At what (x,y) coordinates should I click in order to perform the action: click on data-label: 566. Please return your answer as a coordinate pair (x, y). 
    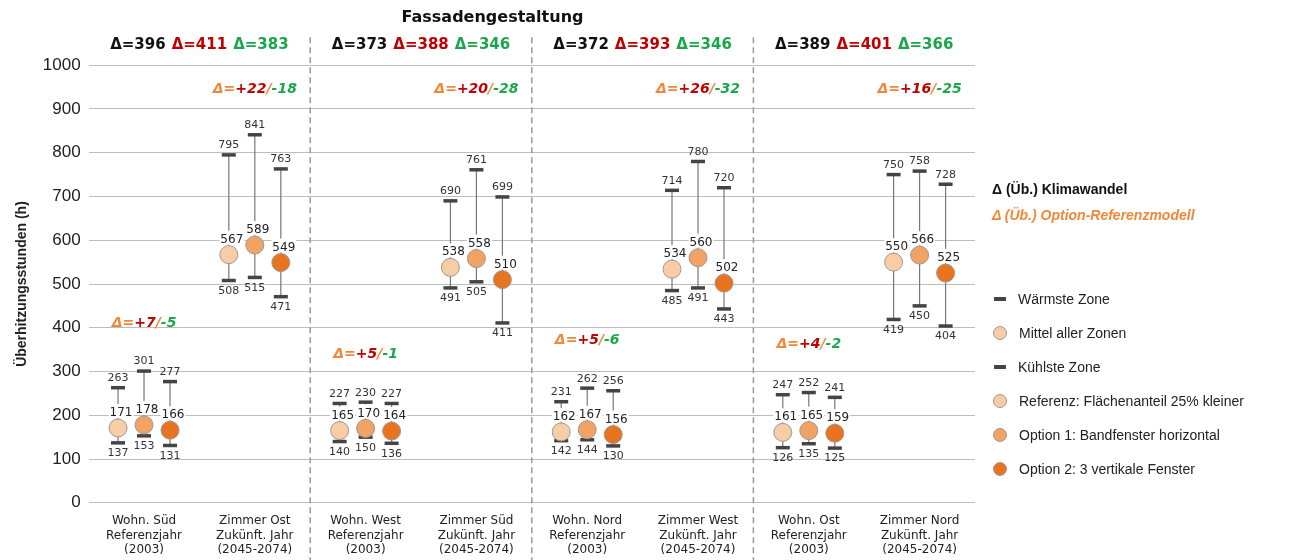
    Looking at the image, I should click on (923, 239).